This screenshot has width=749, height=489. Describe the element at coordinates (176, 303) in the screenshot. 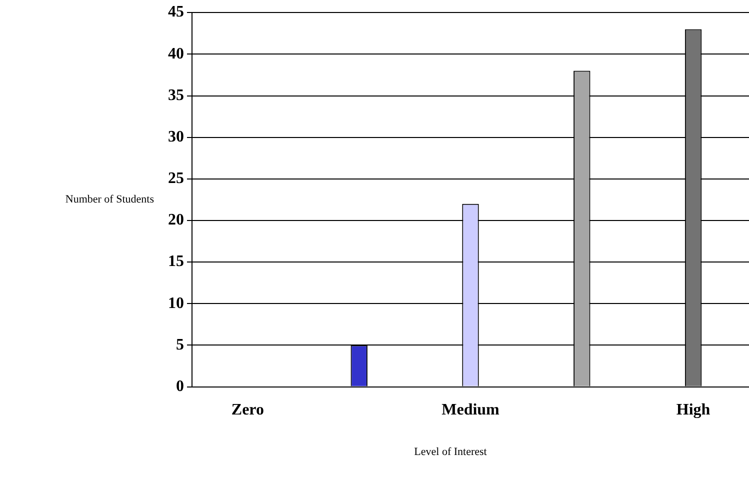

I see `y-tick-label: 10` at that location.